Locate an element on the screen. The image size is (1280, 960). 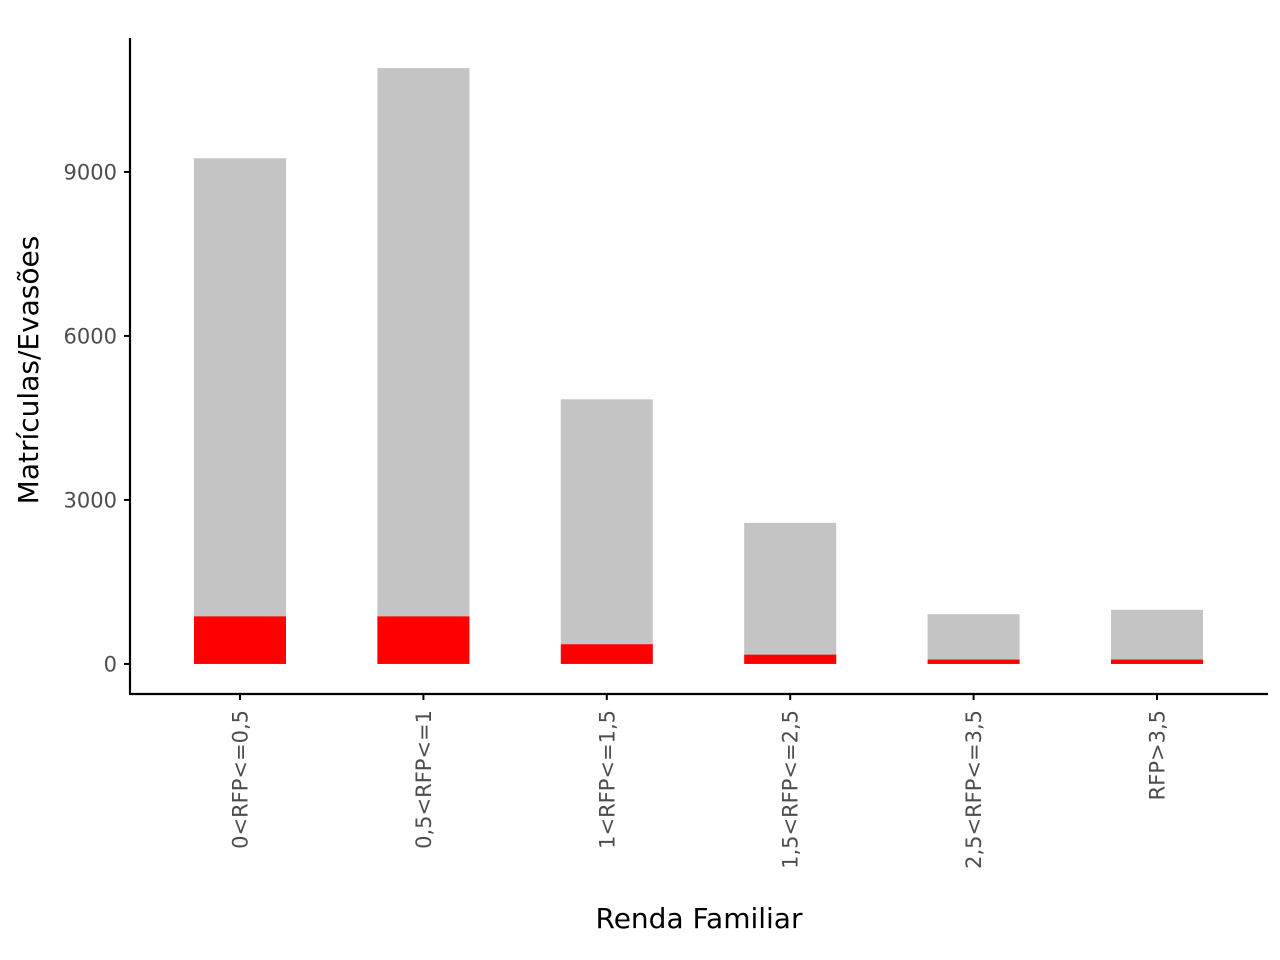
y-tick-label: 0 is located at coordinates (110, 664).